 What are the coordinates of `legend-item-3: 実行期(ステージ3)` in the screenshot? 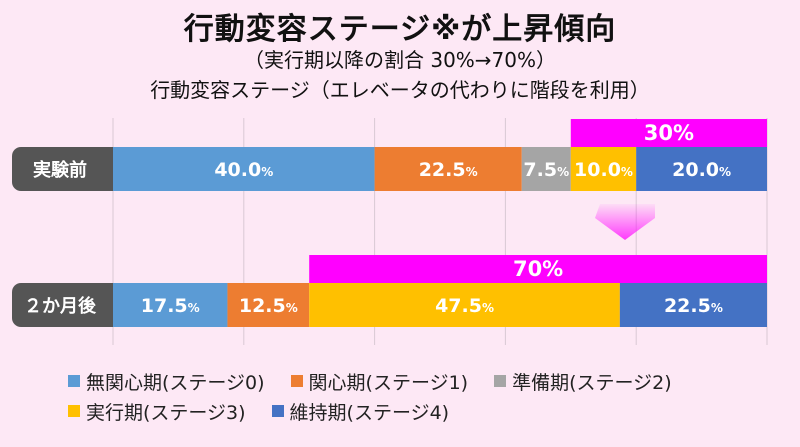 It's located at (157, 411).